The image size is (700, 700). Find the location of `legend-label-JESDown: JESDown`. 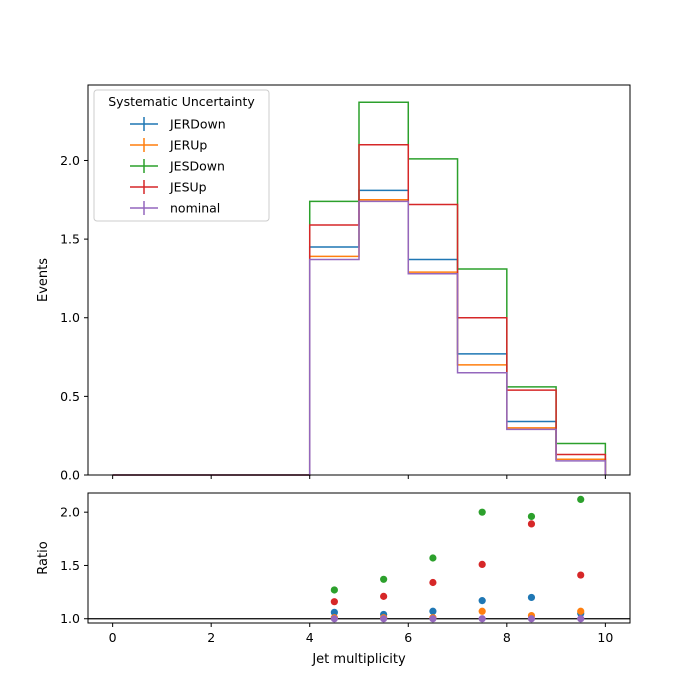

legend-label-JESDown: JESDown is located at coordinates (197, 166).